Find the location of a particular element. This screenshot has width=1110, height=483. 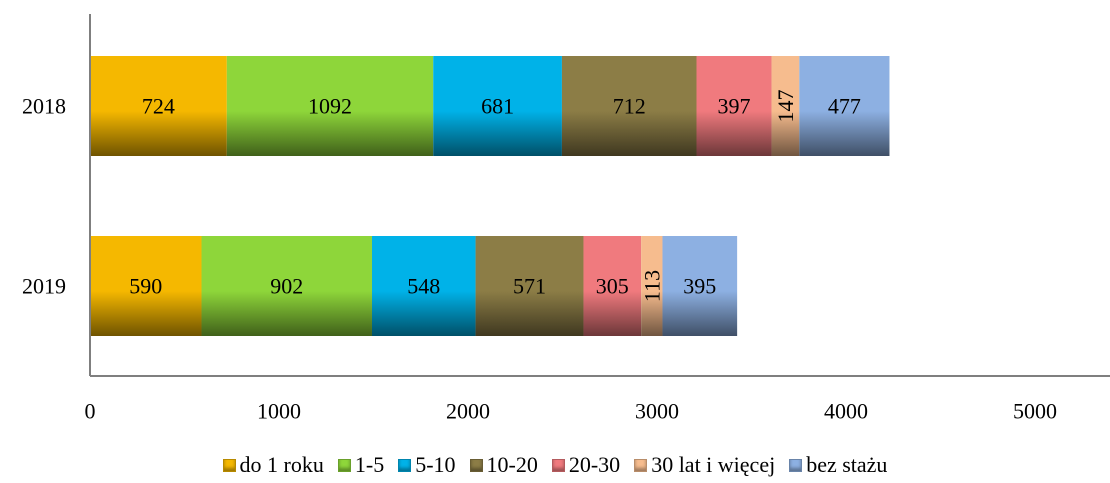

data-label-2019-20-30: 305 is located at coordinates (612, 286).